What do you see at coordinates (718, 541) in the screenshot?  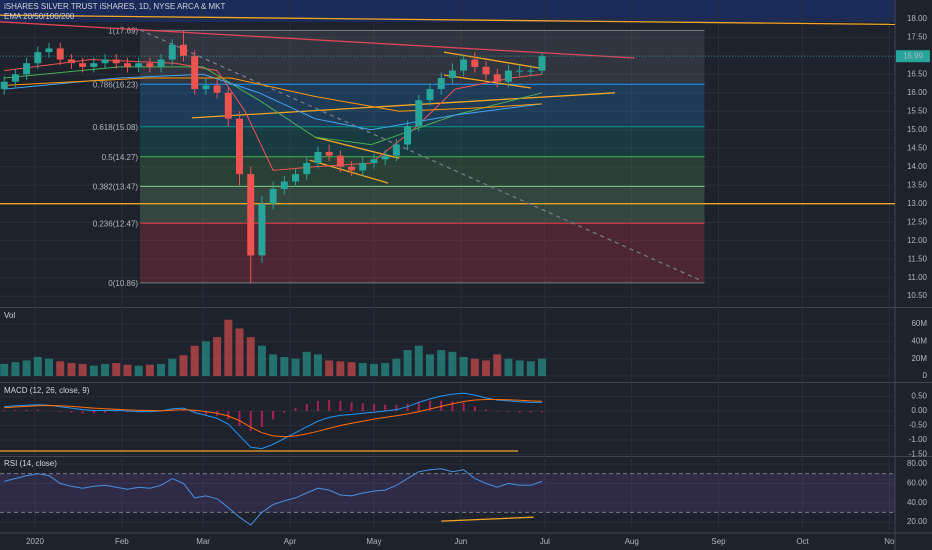 I see `x-tick-label: Sep` at bounding box center [718, 541].